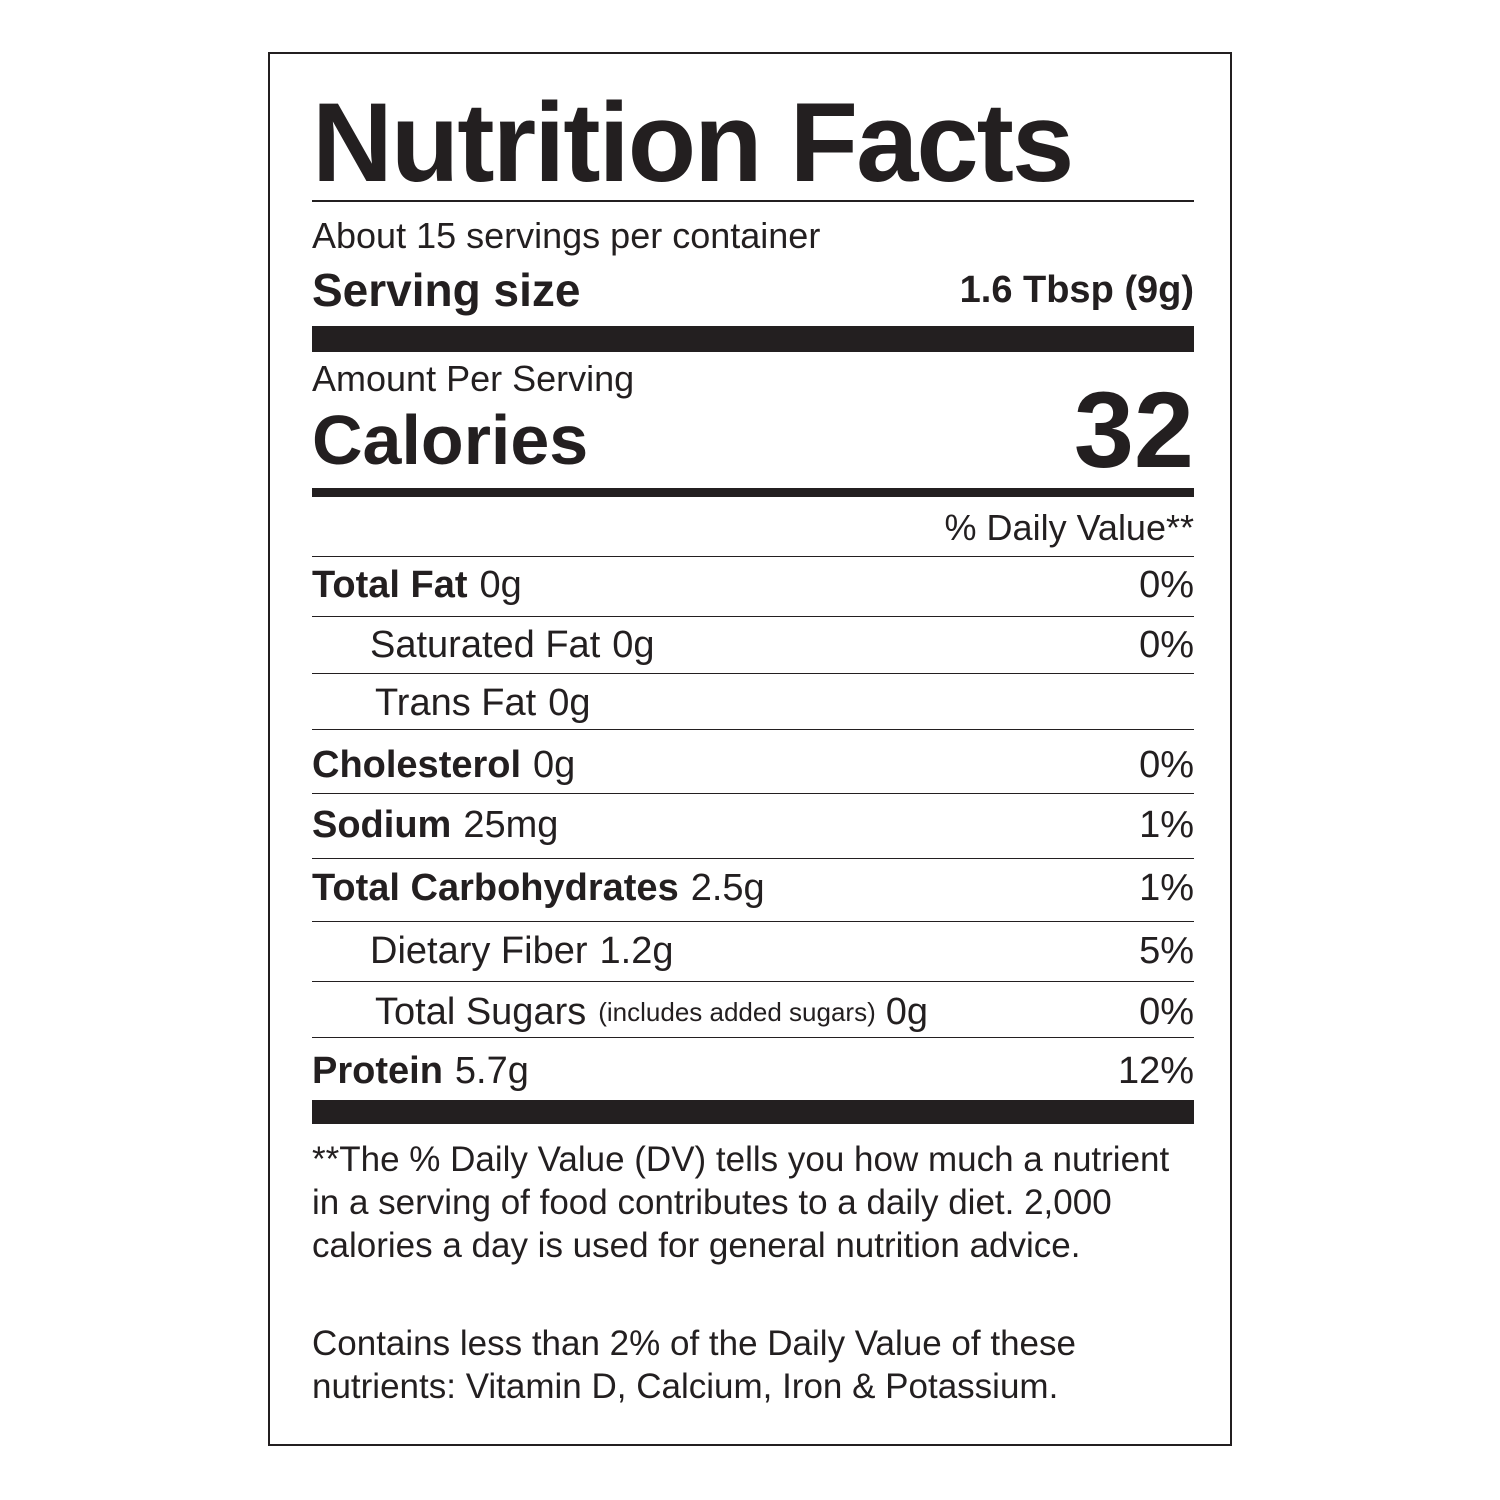 The width and height of the screenshot is (1500, 1500). What do you see at coordinates (1155, 1070) in the screenshot?
I see `nutrient-dv: 12%` at bounding box center [1155, 1070].